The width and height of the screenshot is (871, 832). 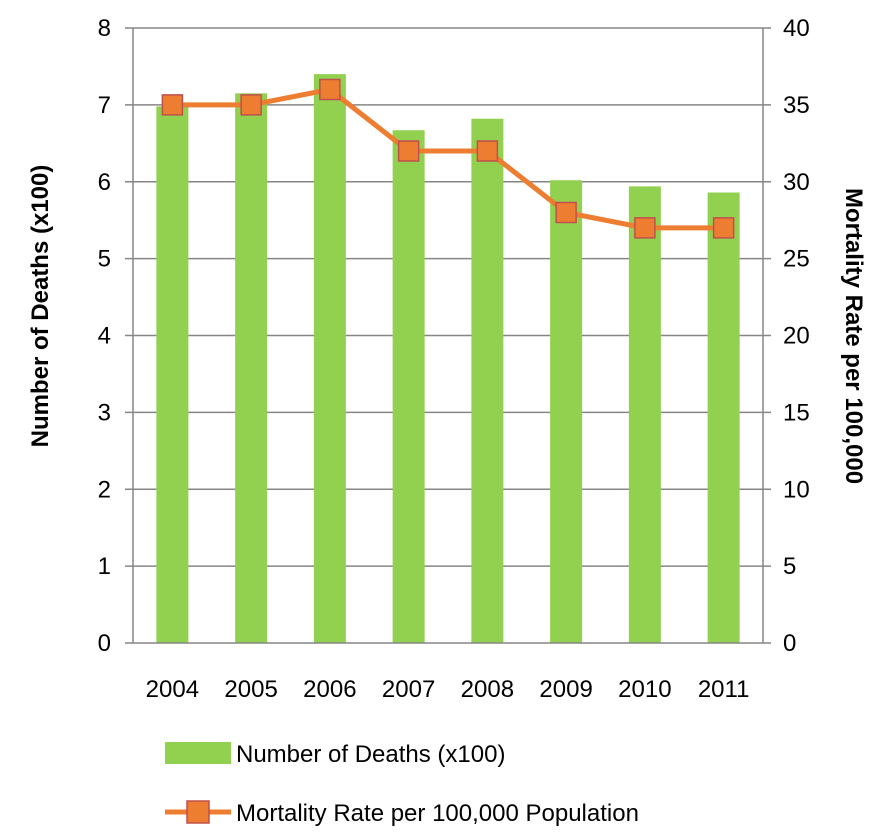 I want to click on x-tick-label: 2005, so click(x=250, y=689).